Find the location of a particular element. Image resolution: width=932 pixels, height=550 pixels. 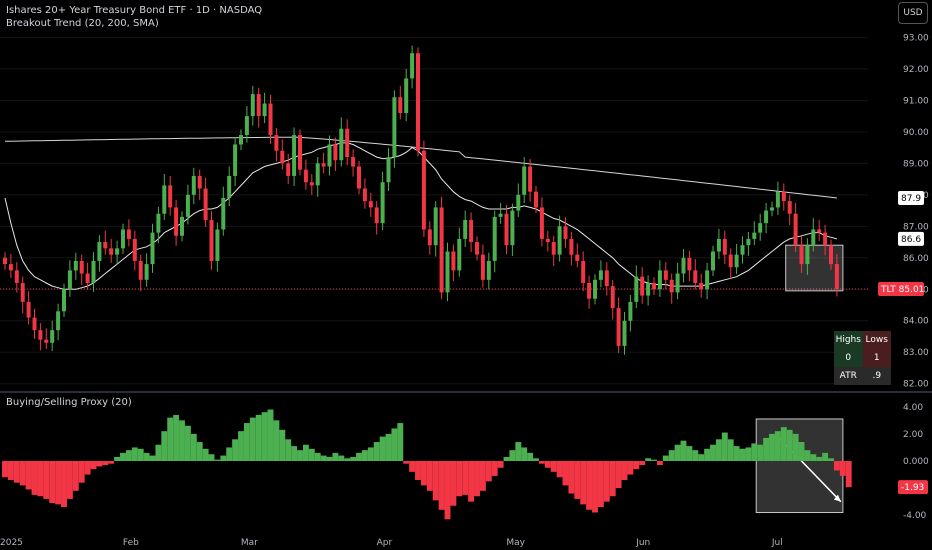

proxy-tick-label: 4.00 is located at coordinates (913, 408).